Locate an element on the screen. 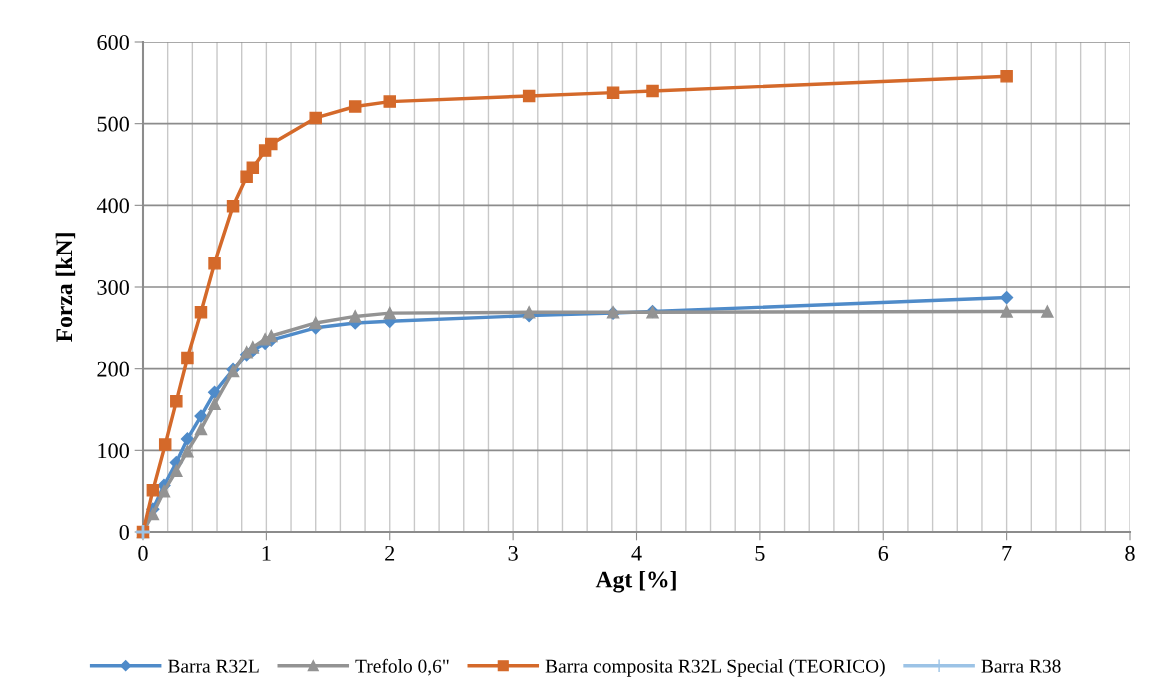  x-tick-label: 1 is located at coordinates (266, 553).